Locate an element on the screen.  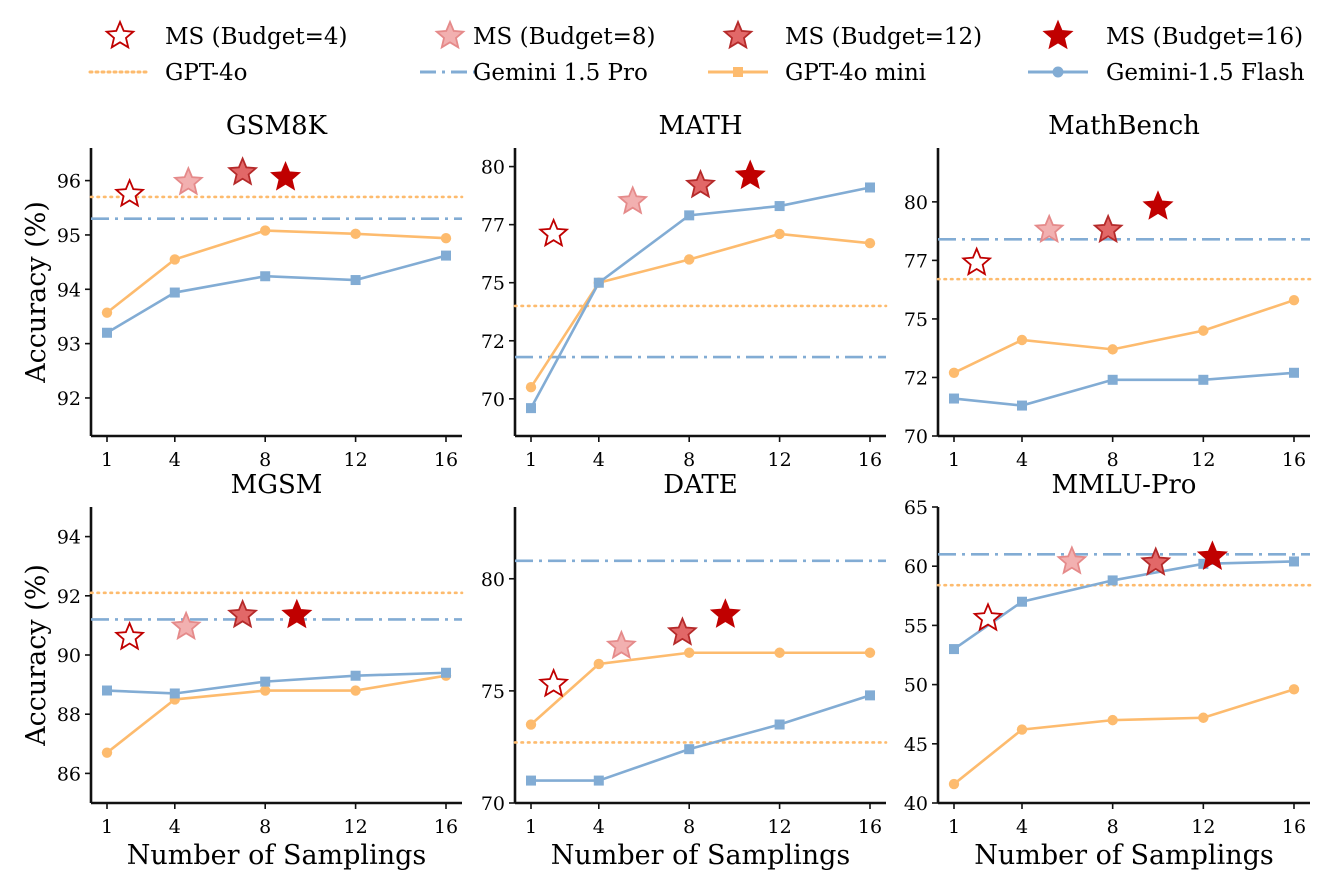
chart-title: GSM8K is located at coordinates (277, 126).